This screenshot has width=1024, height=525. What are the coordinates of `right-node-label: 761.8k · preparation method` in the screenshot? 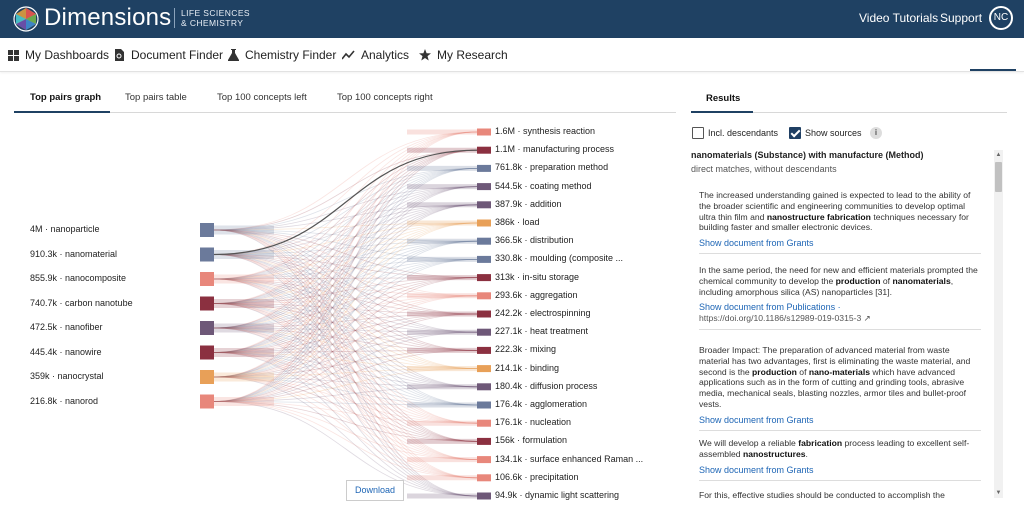 It's located at (552, 167).